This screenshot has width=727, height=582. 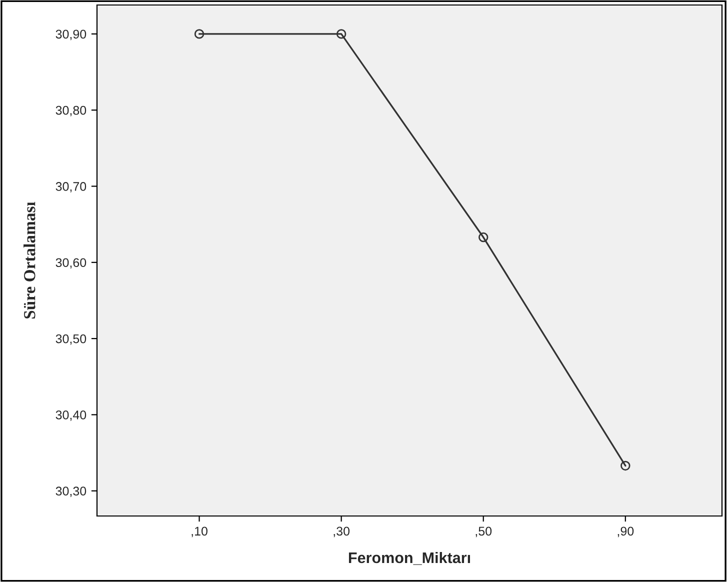 What do you see at coordinates (71, 415) in the screenshot?
I see `y-tick-label: 30,40` at bounding box center [71, 415].